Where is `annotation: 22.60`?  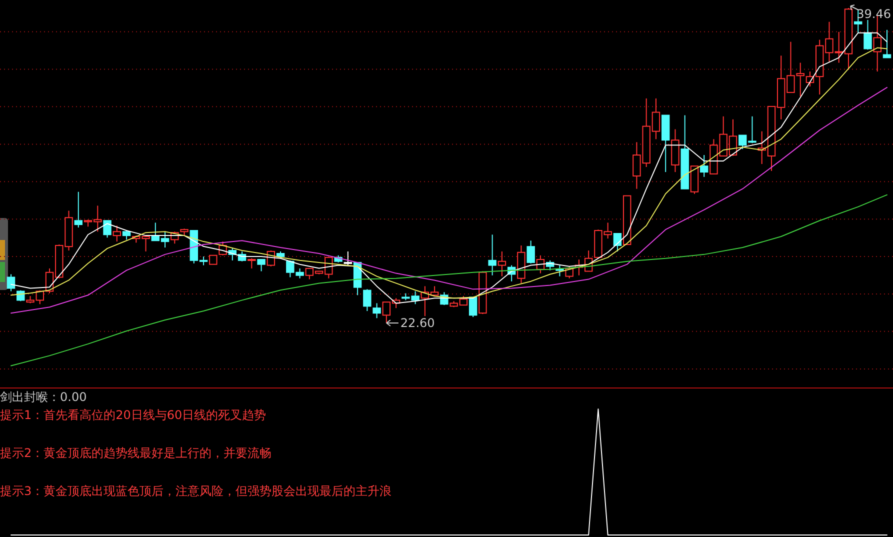
annotation: 22.60 is located at coordinates (417, 323).